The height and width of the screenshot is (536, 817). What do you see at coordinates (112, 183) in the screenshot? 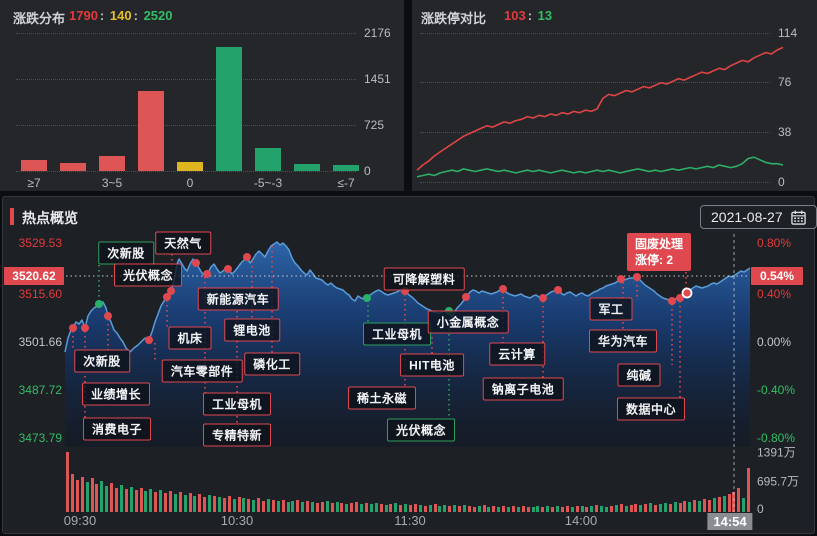
I see `distribution-x-label: 3~5` at bounding box center [112, 183].